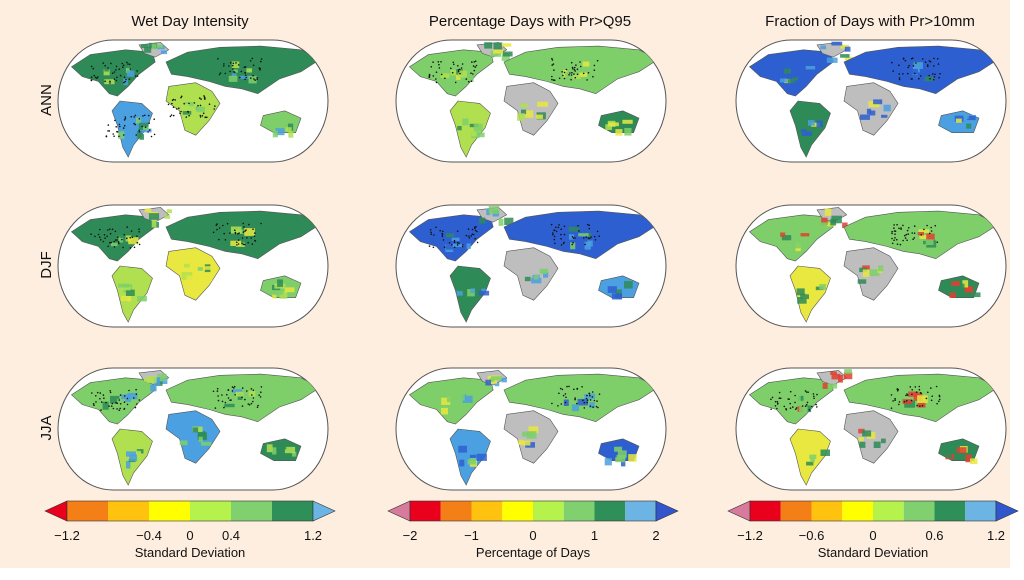 The image size is (1024, 580). I want to click on stipple-south-america, so click(130, 126).